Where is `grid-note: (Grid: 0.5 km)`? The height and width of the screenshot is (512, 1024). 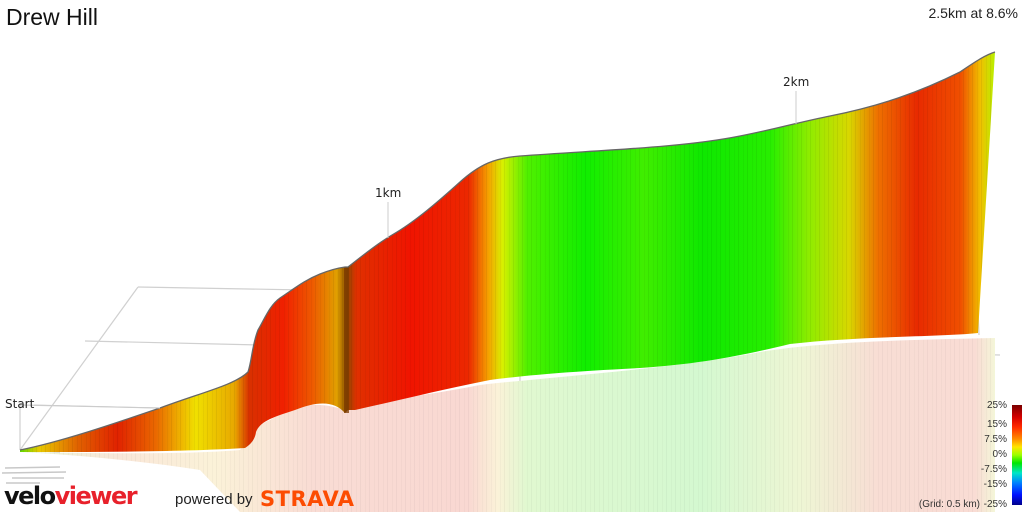
grid-note: (Grid: 0.5 km) is located at coordinates (949, 504).